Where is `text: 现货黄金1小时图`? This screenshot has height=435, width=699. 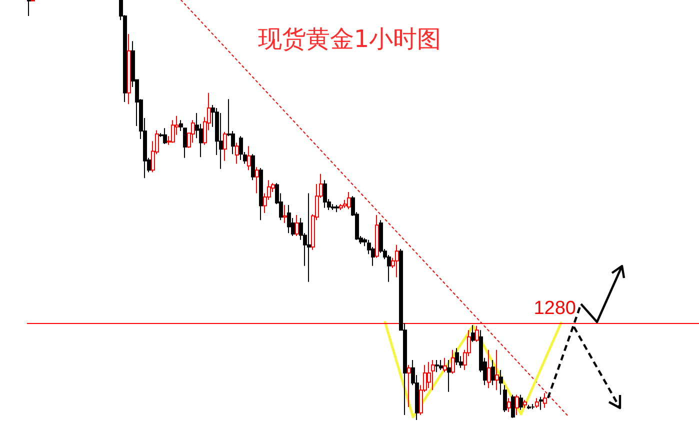
text: 现货黄金1小时图 is located at coordinates (350, 39).